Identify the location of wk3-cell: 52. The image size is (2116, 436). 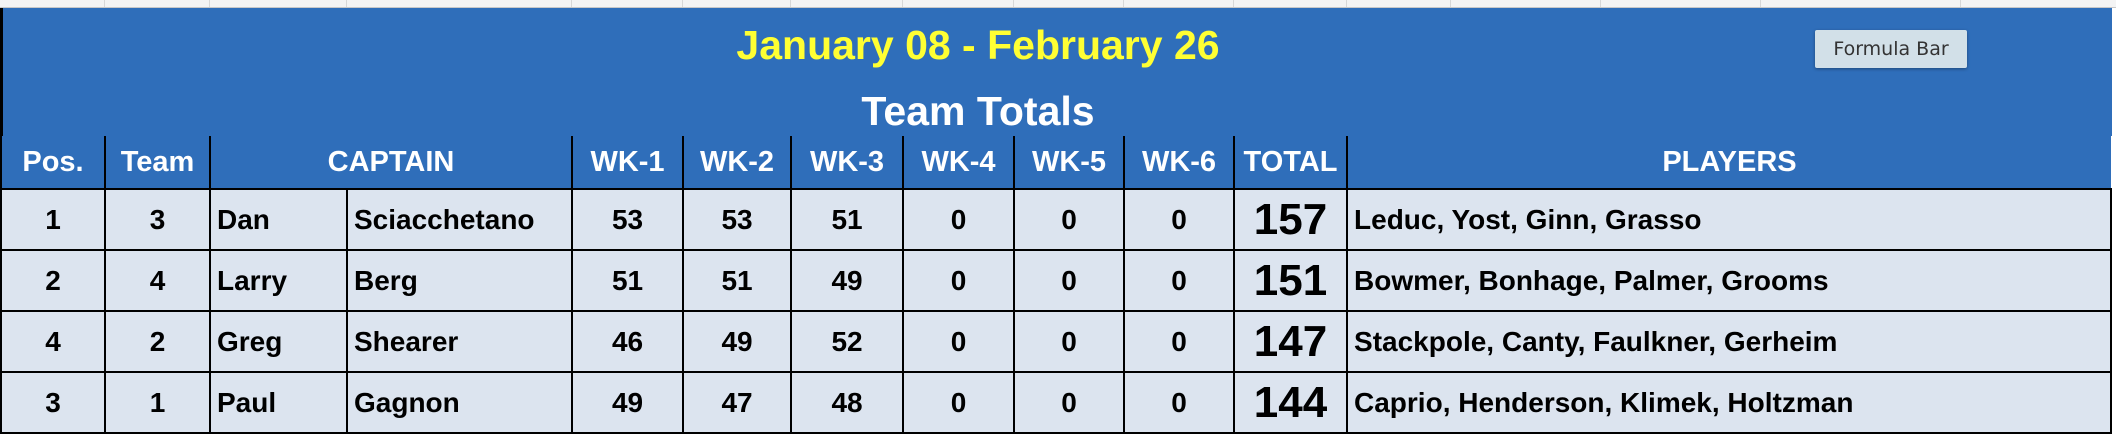
(847, 341).